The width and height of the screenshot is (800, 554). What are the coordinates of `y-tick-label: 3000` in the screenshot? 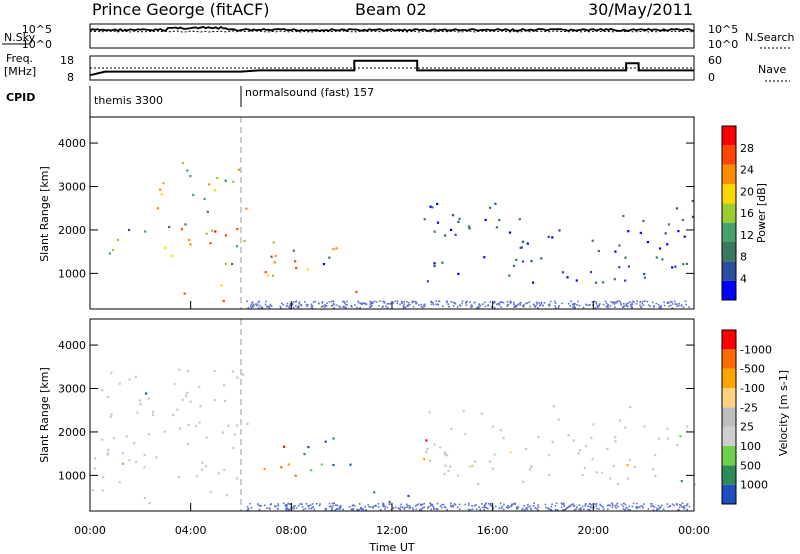 It's located at (72, 389).